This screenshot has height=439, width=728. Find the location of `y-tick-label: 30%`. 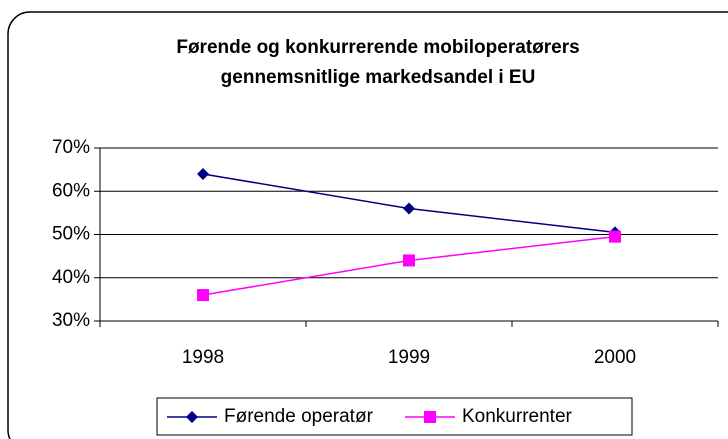

y-tick-label: 30% is located at coordinates (71, 320).